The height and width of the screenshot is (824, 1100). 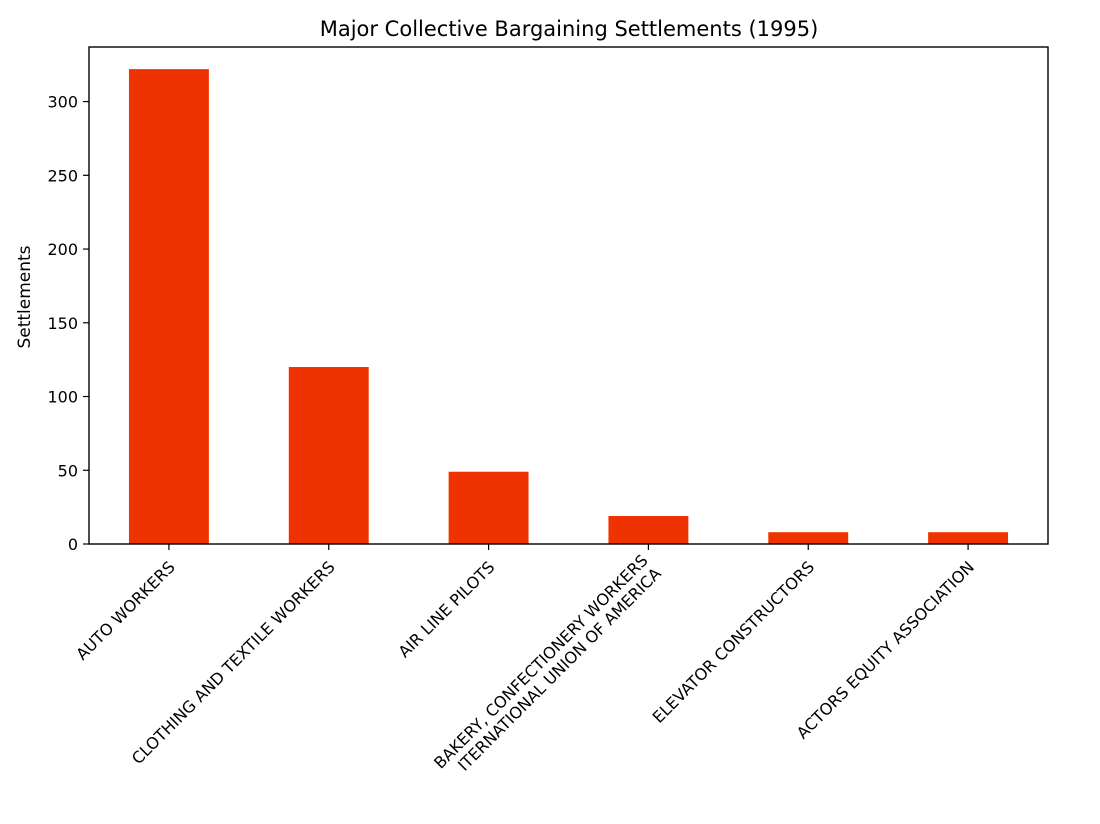 What do you see at coordinates (885, 649) in the screenshot?
I see `x-tick-label: ACTORS EQUITY ASSOCIATION` at bounding box center [885, 649].